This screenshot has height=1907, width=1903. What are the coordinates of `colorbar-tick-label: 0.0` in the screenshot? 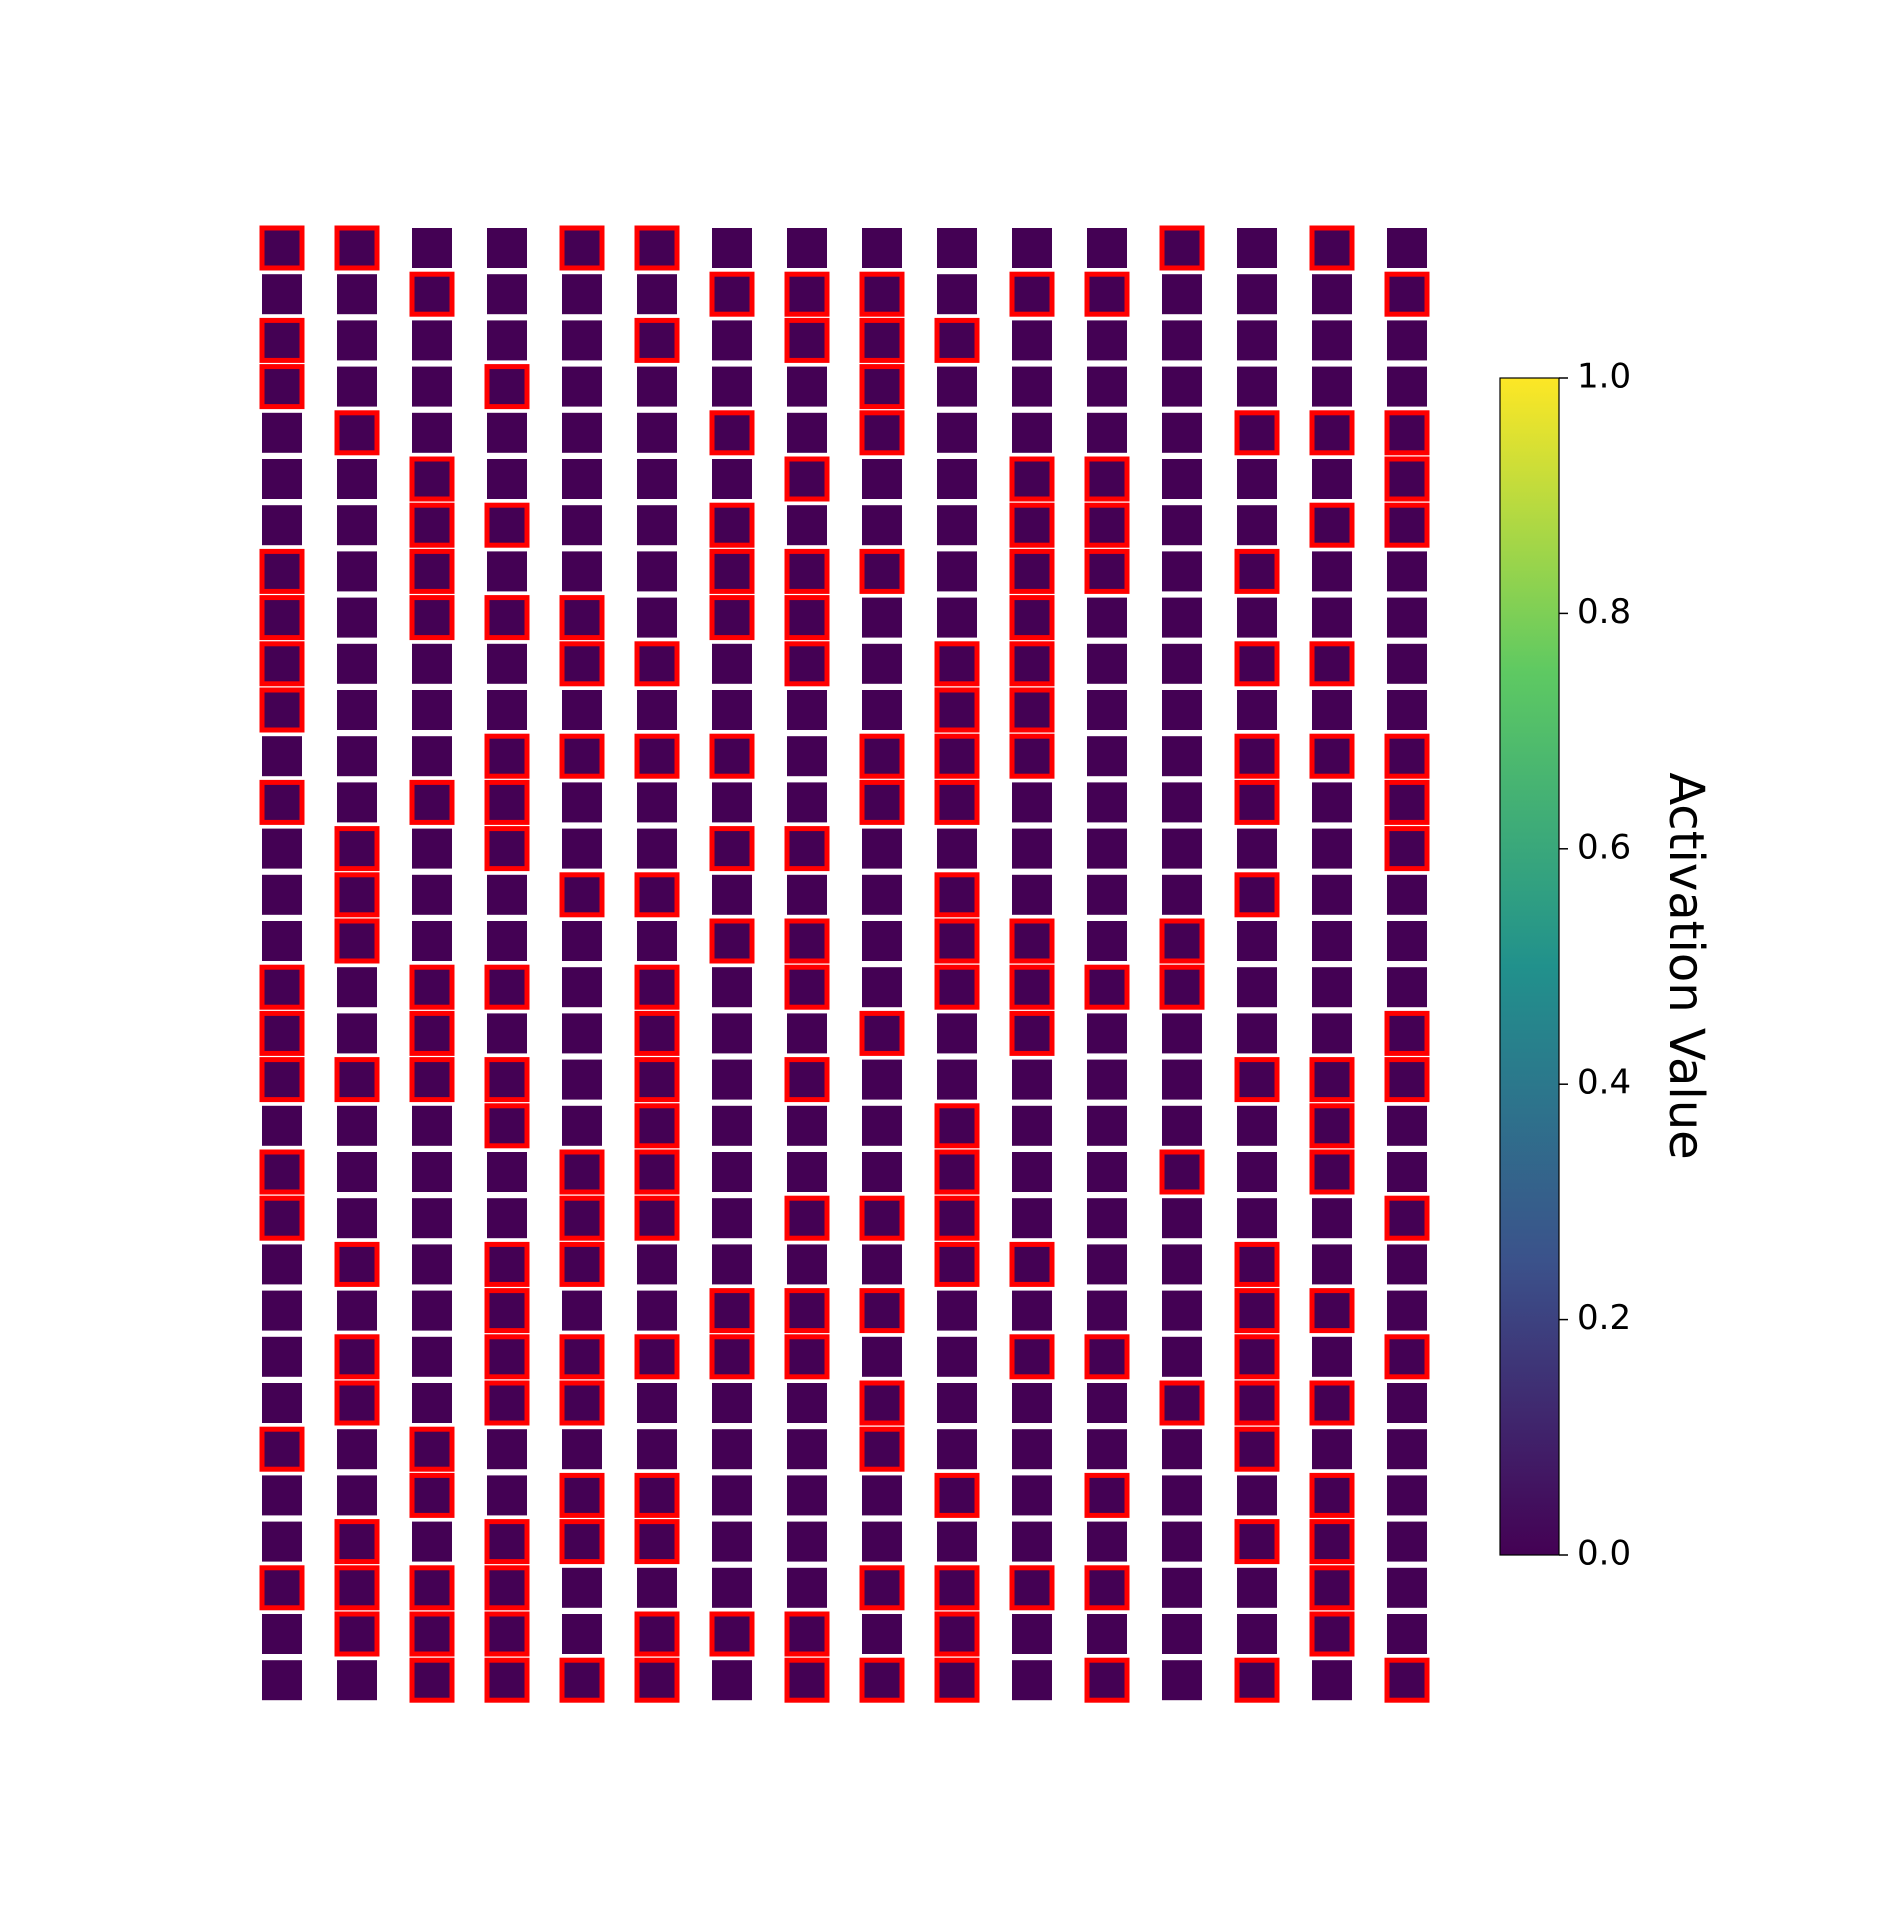 It's located at (1604, 1554).